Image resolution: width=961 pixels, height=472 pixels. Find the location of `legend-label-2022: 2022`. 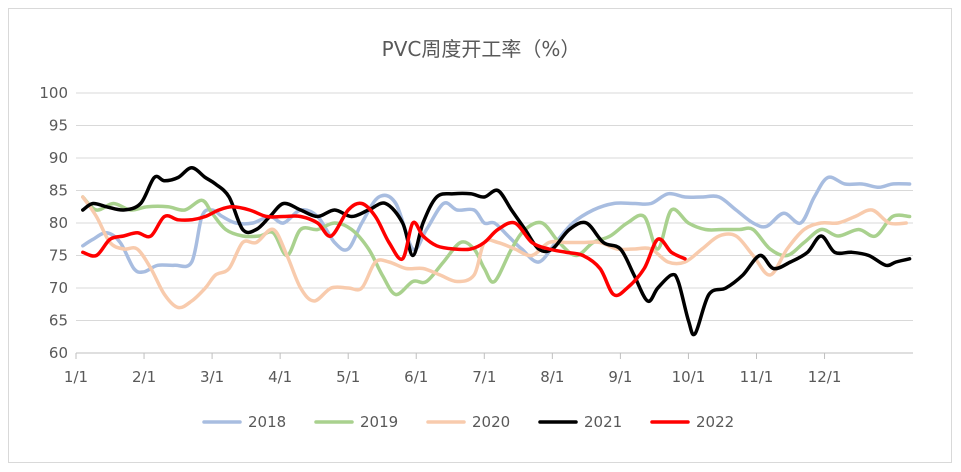

legend-label-2022: 2022 is located at coordinates (715, 422).